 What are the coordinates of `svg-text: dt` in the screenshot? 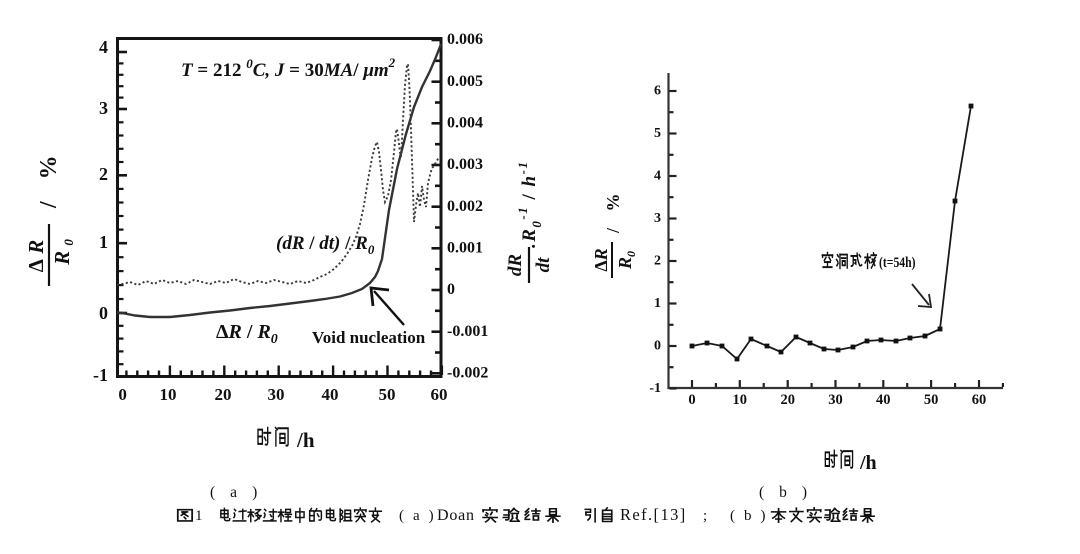 It's located at (543, 265).